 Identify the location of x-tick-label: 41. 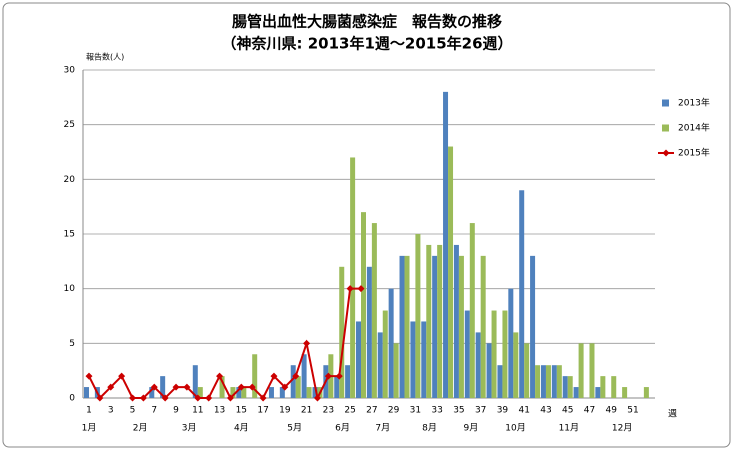
(523, 411).